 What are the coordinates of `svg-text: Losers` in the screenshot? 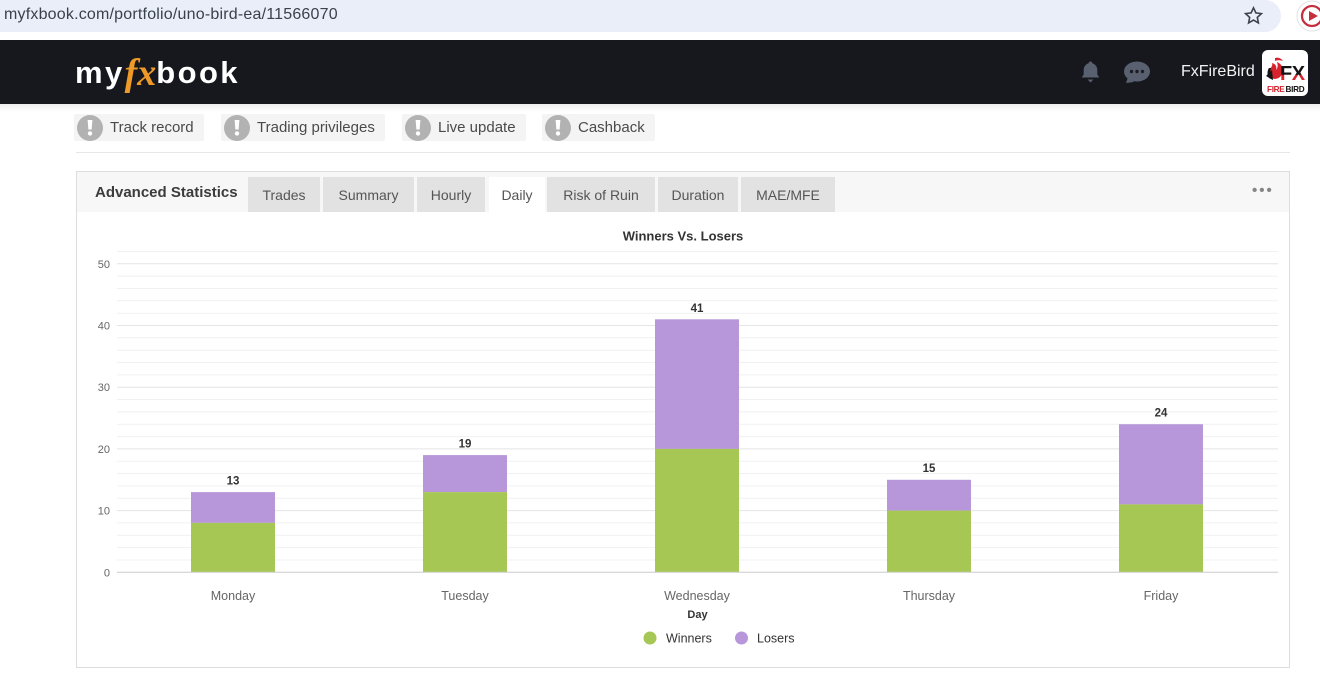 It's located at (776, 639).